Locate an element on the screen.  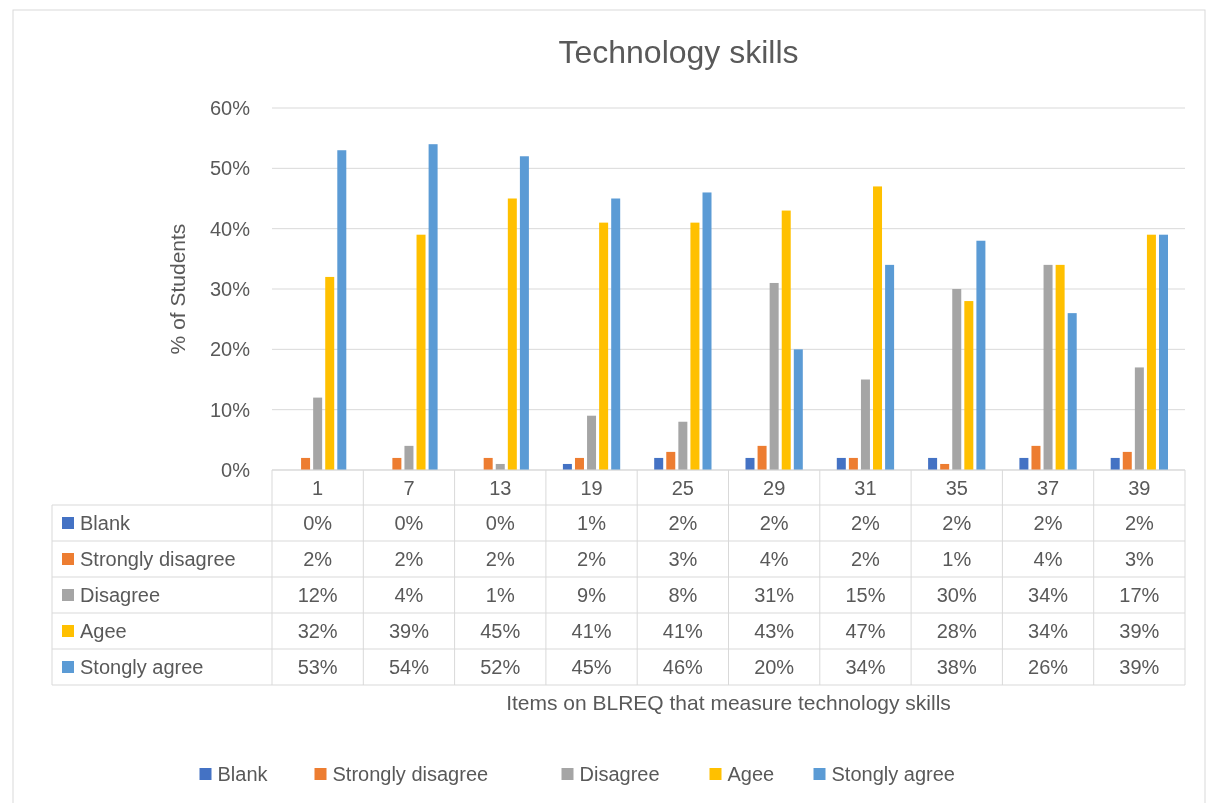
data-label: 28% is located at coordinates (956, 631).